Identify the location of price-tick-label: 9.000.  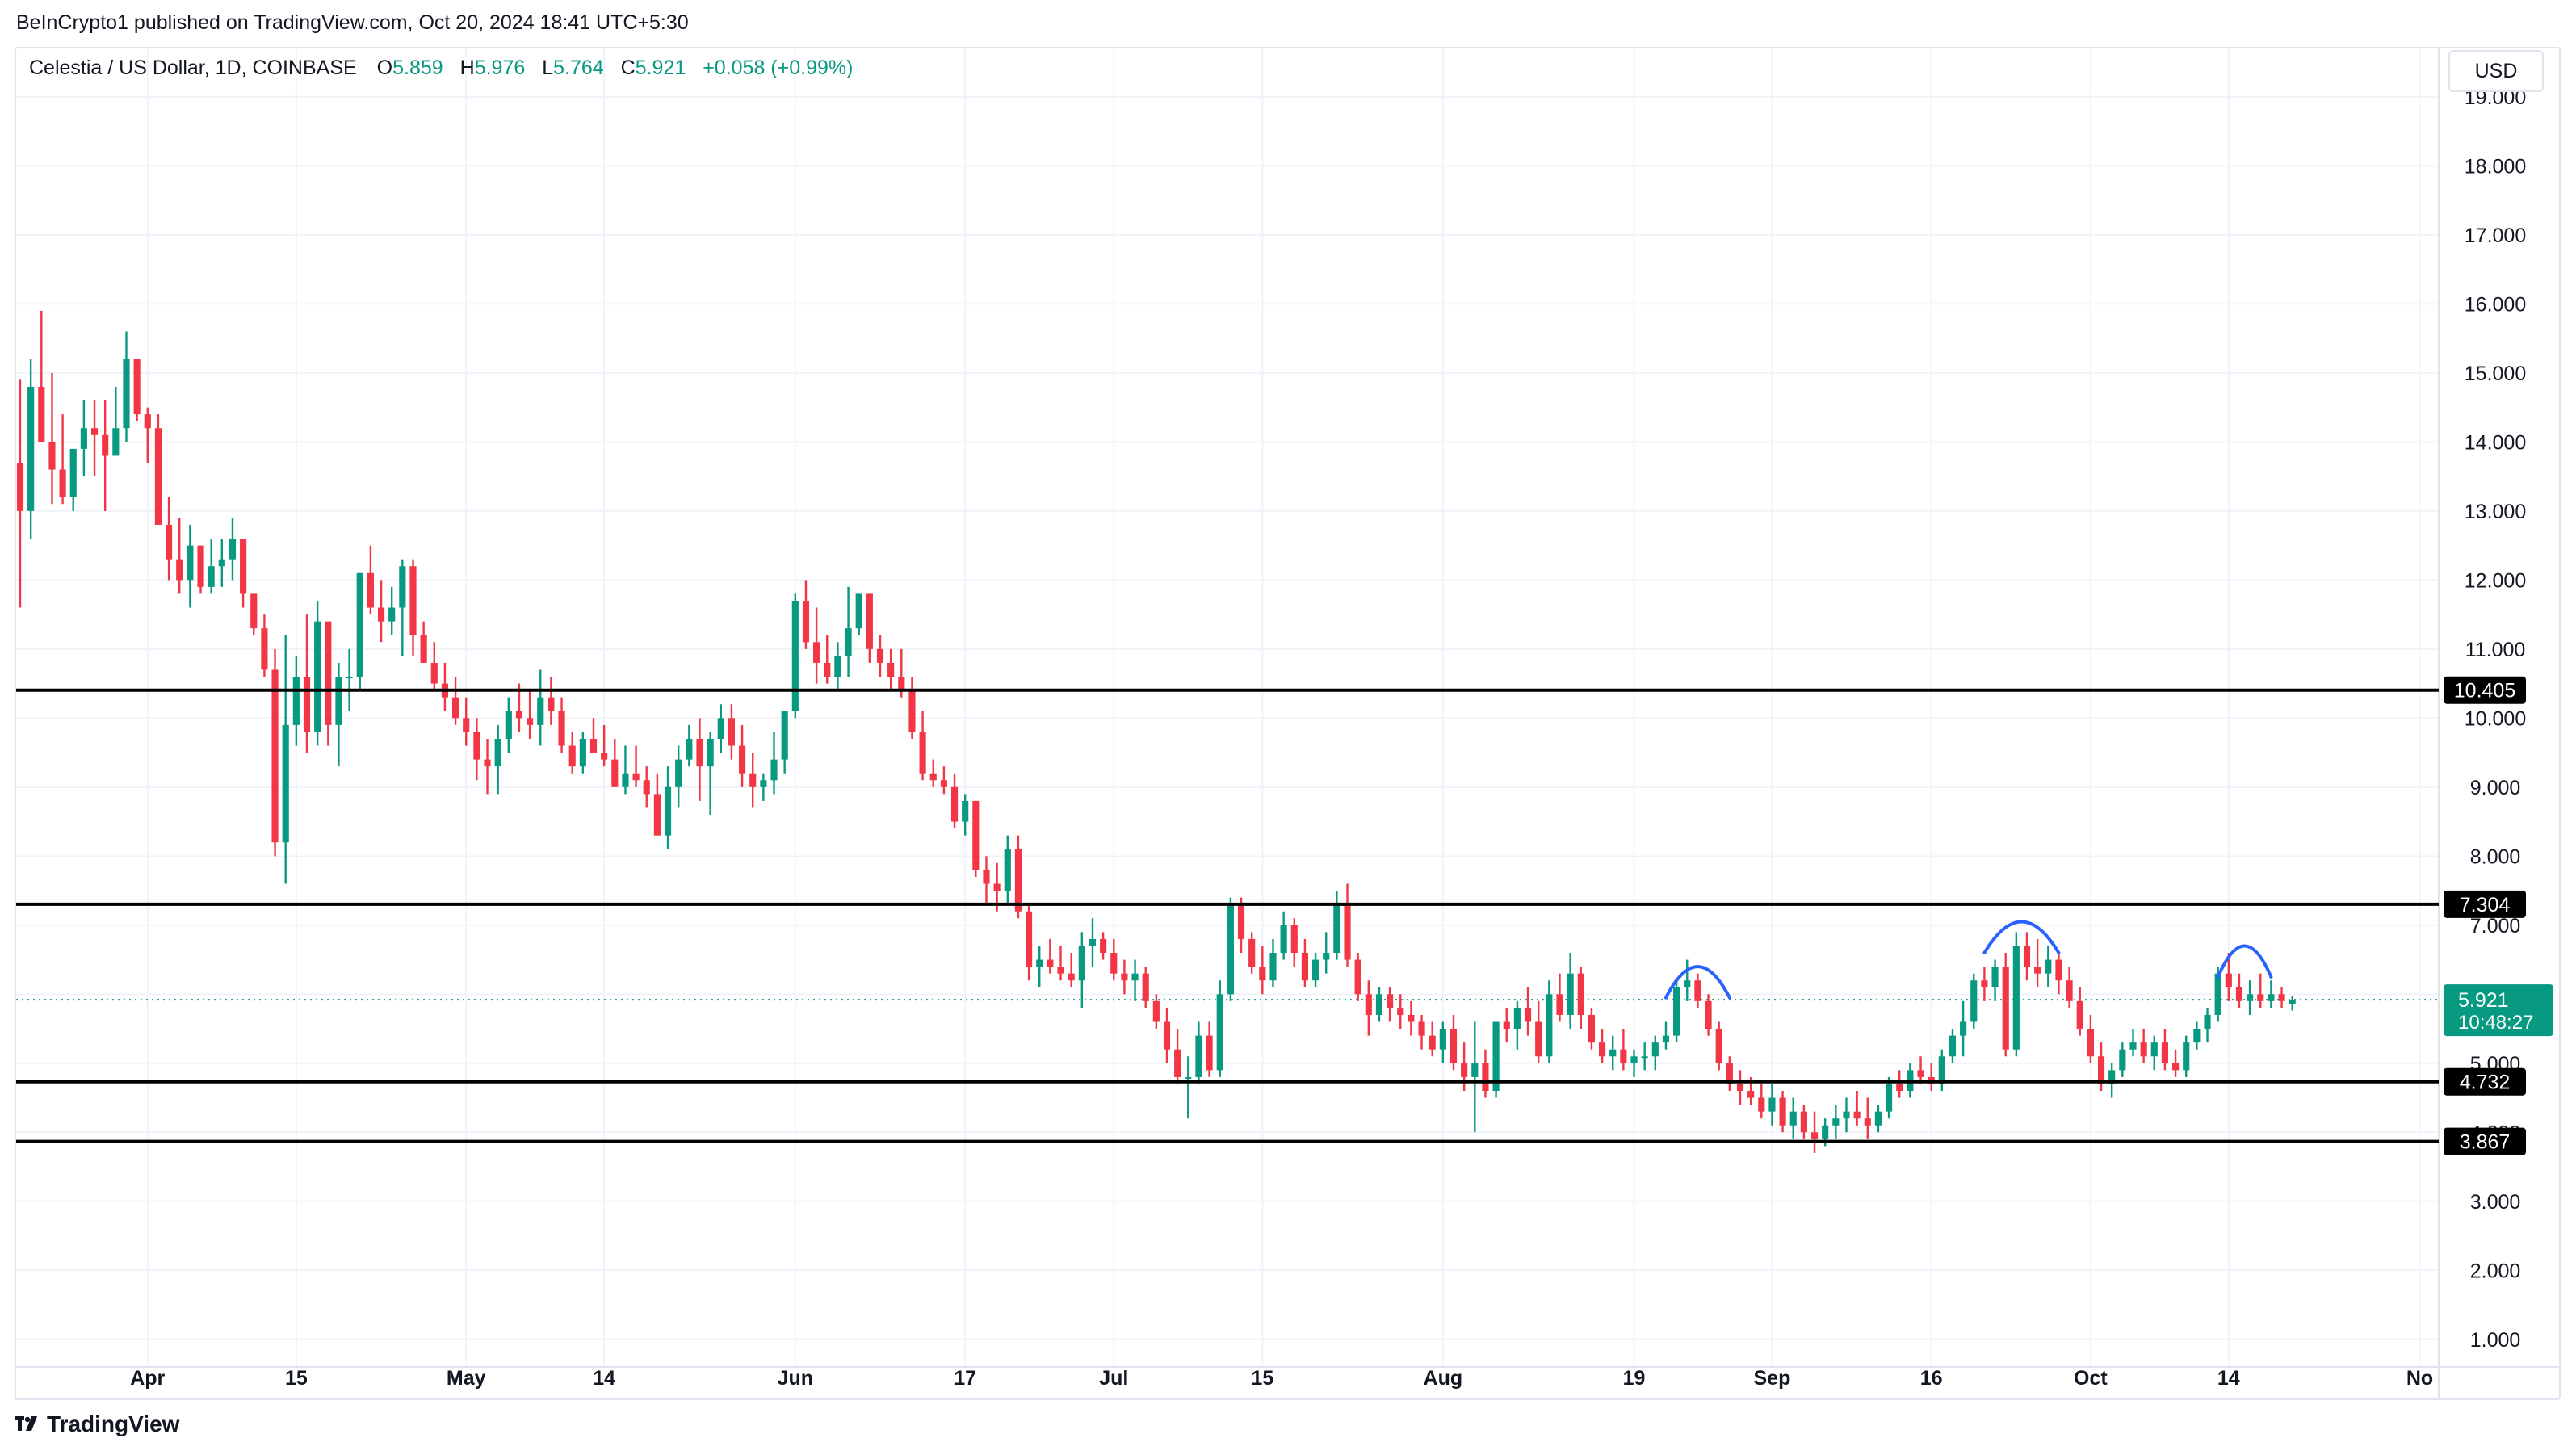
(2495, 788).